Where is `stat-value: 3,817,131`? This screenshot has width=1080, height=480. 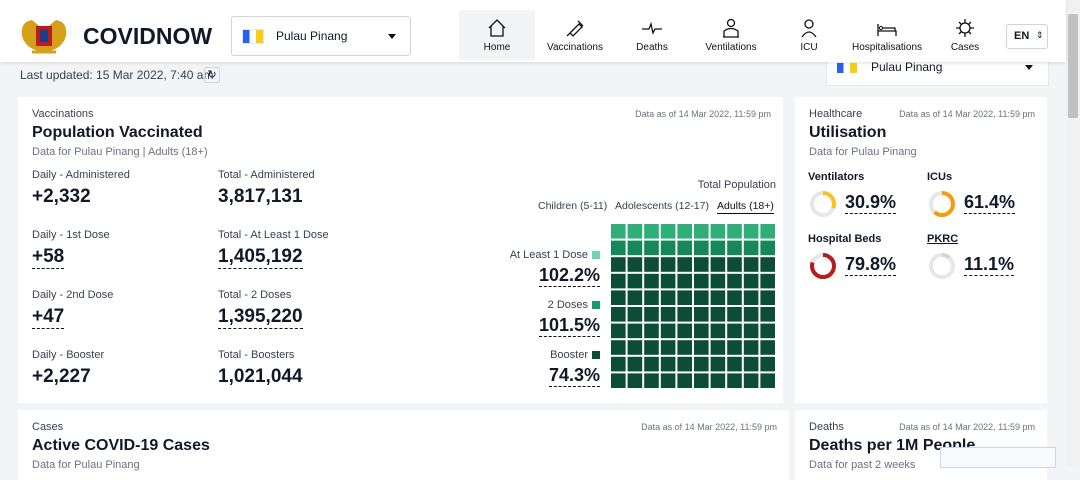 stat-value: 3,817,131 is located at coordinates (260, 196).